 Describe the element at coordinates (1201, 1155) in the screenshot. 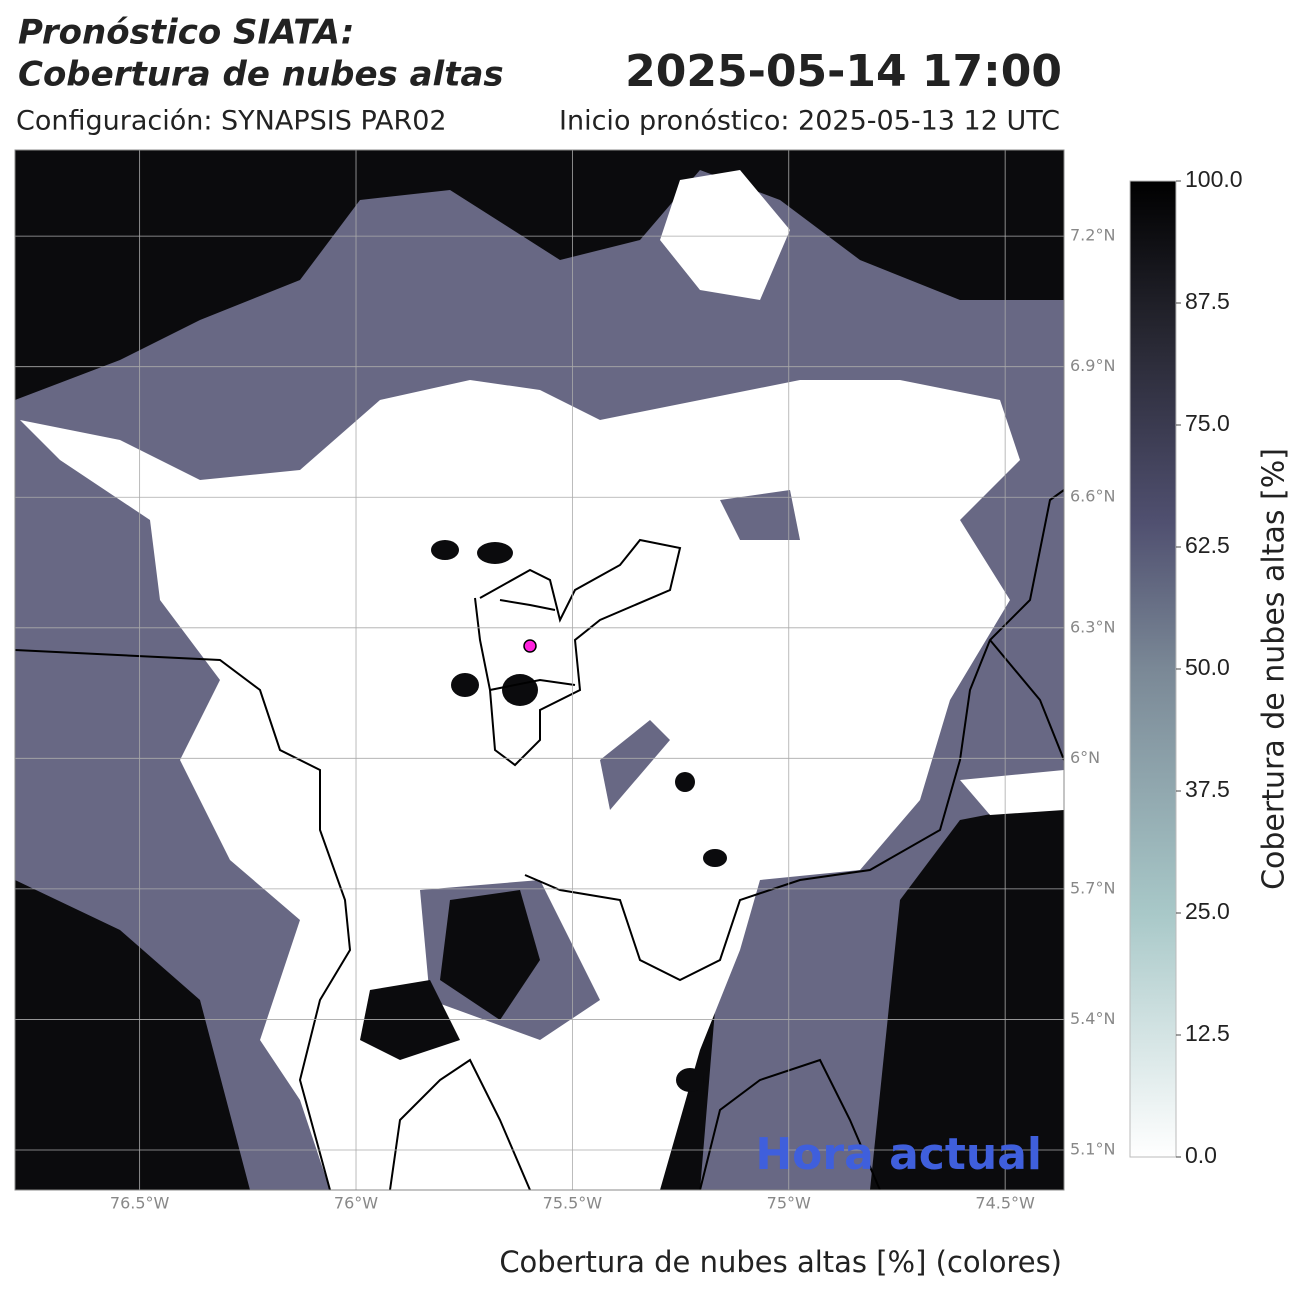

I see `colorbar-tick-label: 0.0` at that location.